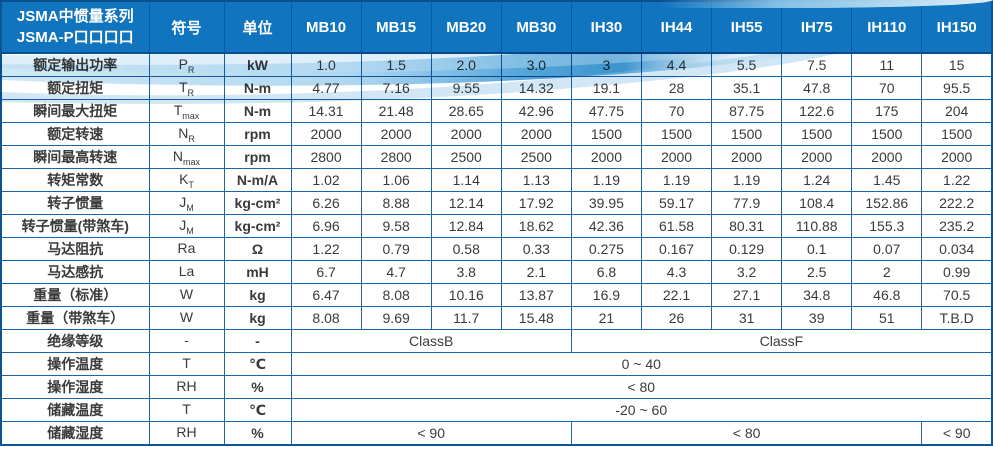 The width and height of the screenshot is (993, 468). Describe the element at coordinates (396, 226) in the screenshot. I see `value-cell: 9.58` at that location.